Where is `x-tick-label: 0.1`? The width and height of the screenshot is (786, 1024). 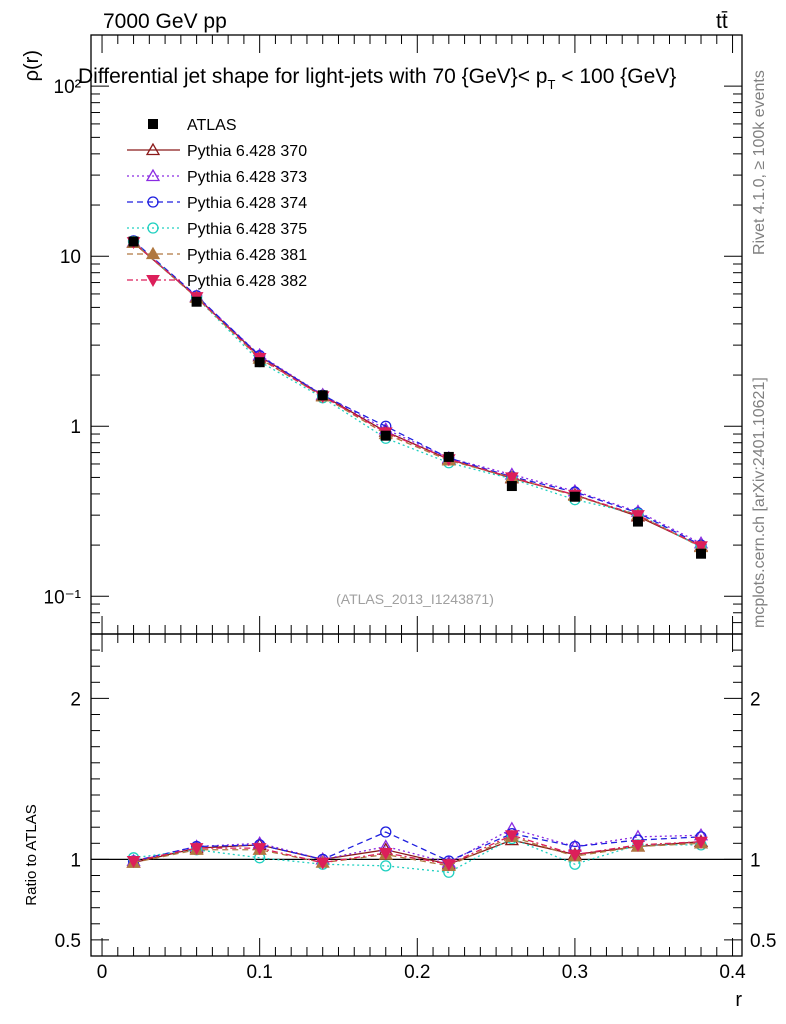 x-tick-label: 0.1 is located at coordinates (259, 972).